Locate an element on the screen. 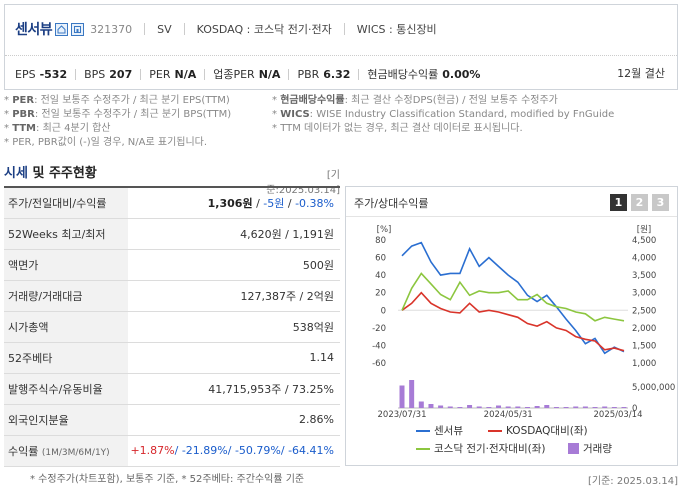 This screenshot has width=682, height=487. y-right-tick: 3,000 is located at coordinates (644, 294).